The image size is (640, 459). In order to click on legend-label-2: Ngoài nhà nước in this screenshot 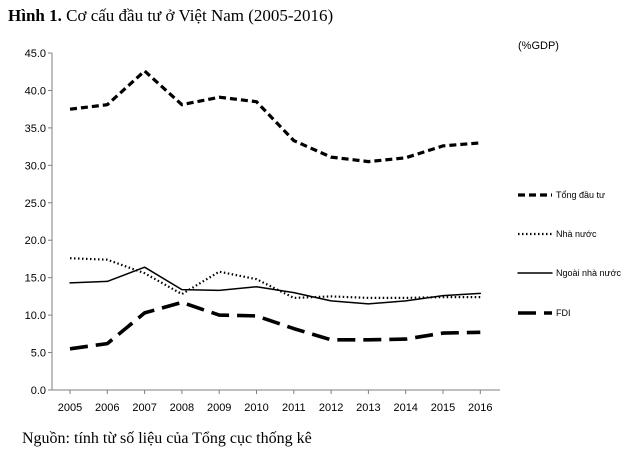, I will do `click(588, 273)`.